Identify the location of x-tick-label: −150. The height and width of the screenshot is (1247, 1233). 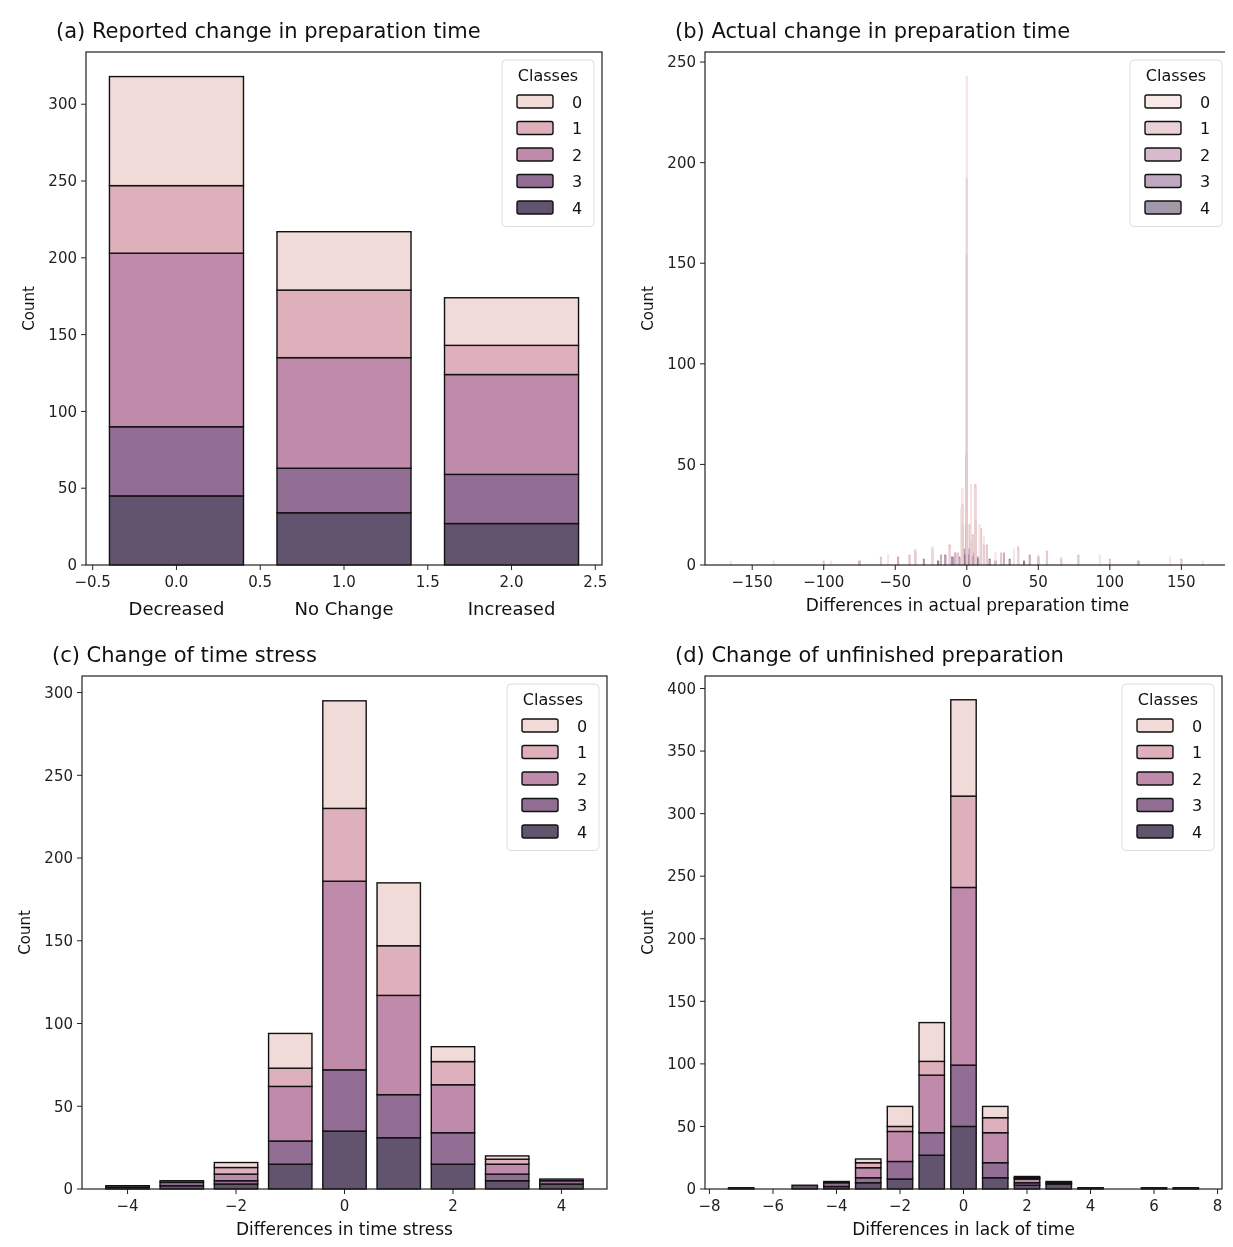
(752, 582).